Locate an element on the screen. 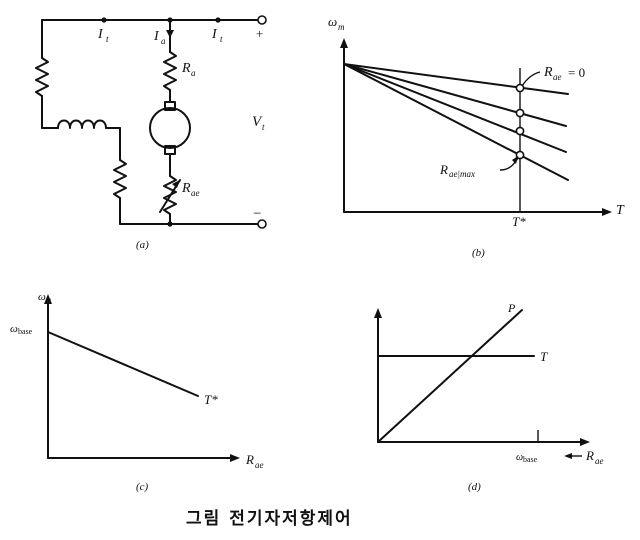 Image resolution: width=640 pixels, height=540 pixels. c-y-axis-label: ω is located at coordinates (42, 297).